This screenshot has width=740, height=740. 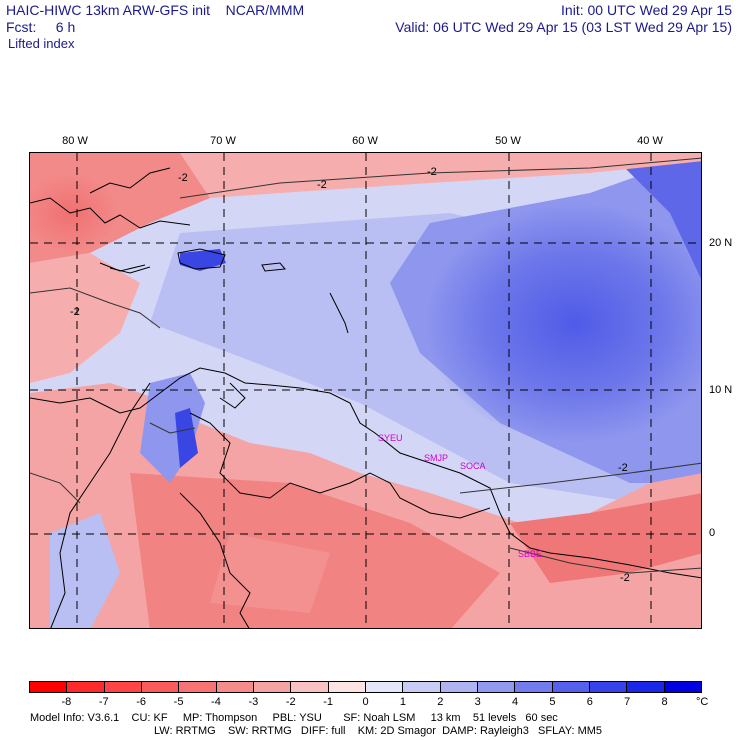 What do you see at coordinates (390, 438) in the screenshot?
I see `station-label-syeu: SYEU` at bounding box center [390, 438].